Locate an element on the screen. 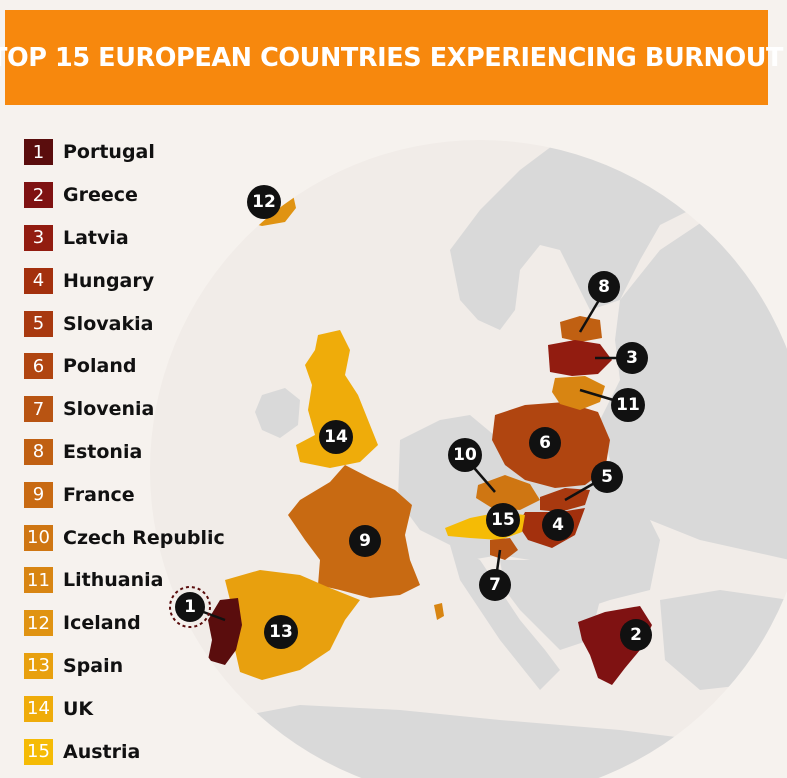 The height and width of the screenshot is (778, 787). legend-rank-badge: 7 is located at coordinates (38, 409).